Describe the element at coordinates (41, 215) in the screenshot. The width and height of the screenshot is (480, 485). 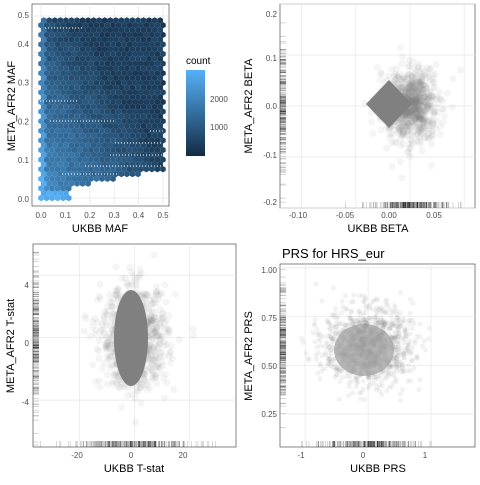
I see `maf-x-tick-0: 0.0` at that location.